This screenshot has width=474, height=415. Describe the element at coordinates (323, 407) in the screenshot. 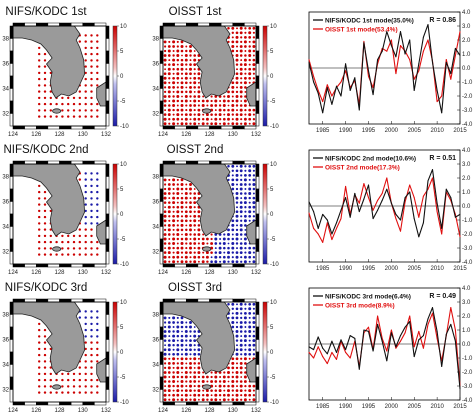

I see `x-tick-label: 1985` at that location.